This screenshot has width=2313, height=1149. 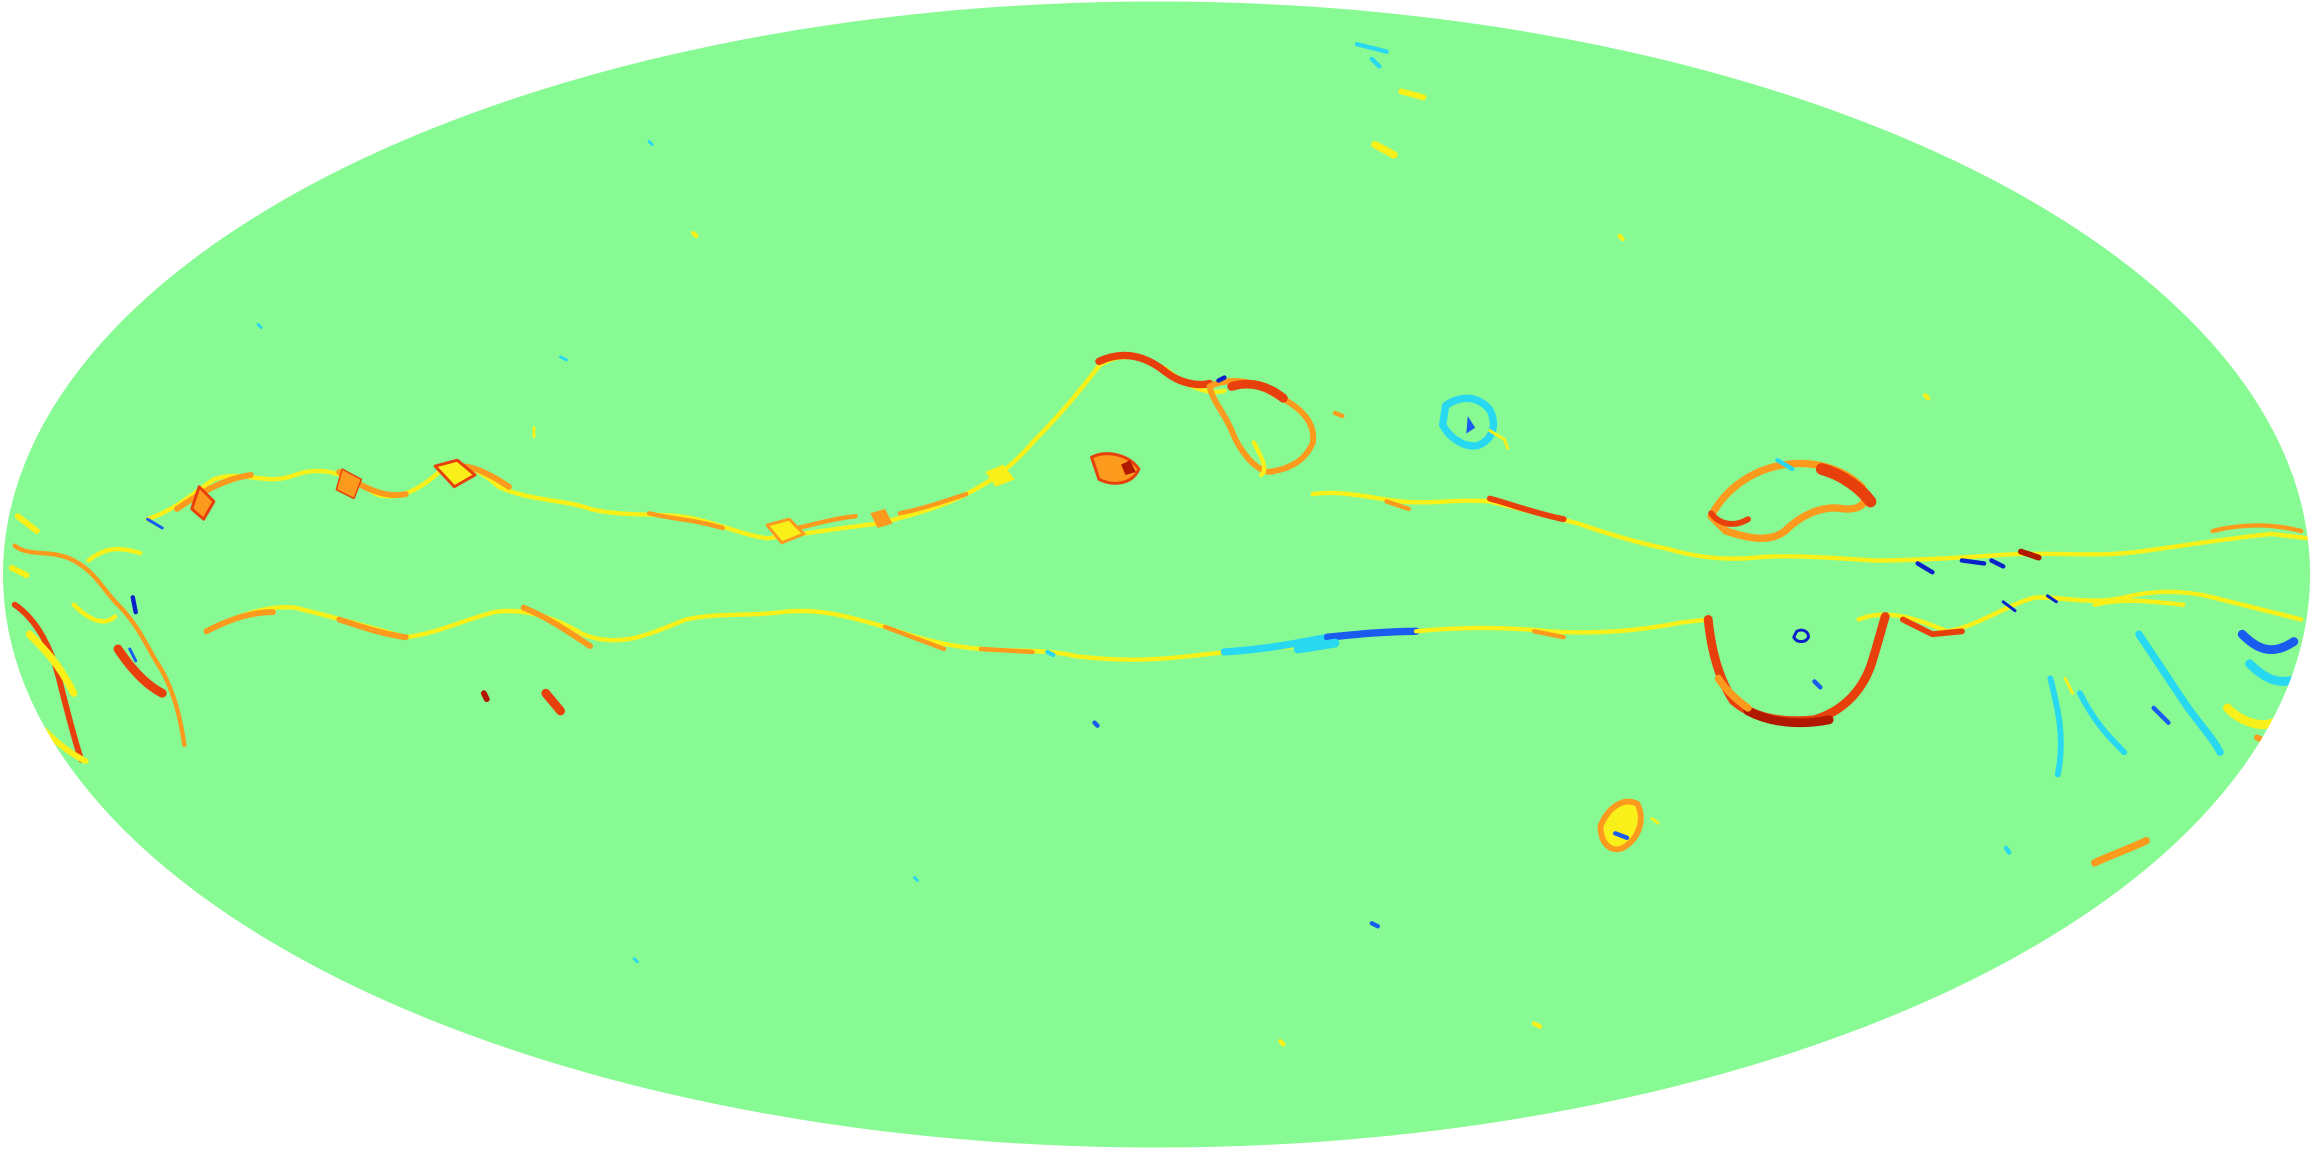 I want to click on eastern-loop-lower, so click(x=1796, y=670).